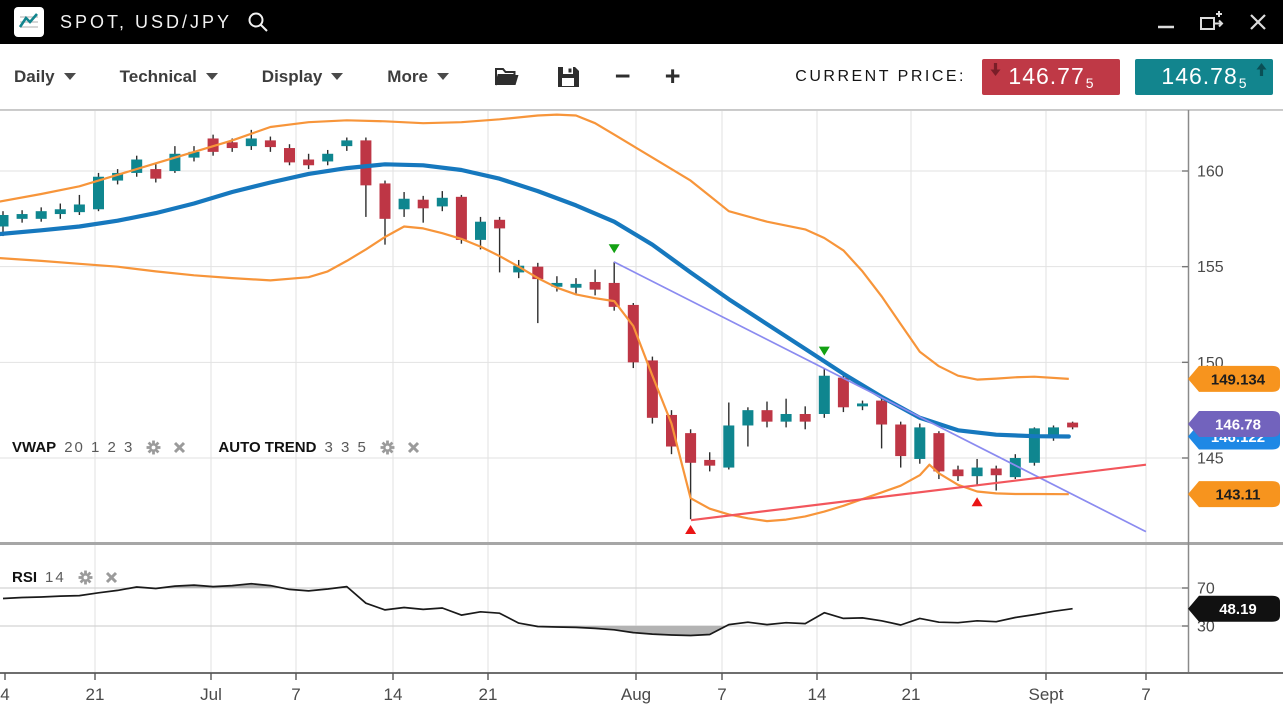  What do you see at coordinates (4, 694) in the screenshot?
I see `svg-text: 4` at bounding box center [4, 694].